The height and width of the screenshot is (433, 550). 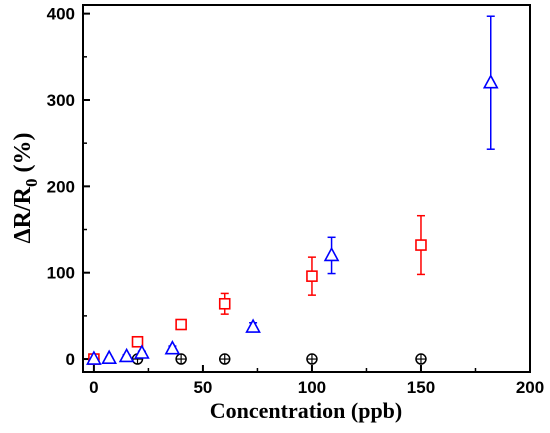 I want to click on y-tick-label: 400, so click(x=61, y=14).